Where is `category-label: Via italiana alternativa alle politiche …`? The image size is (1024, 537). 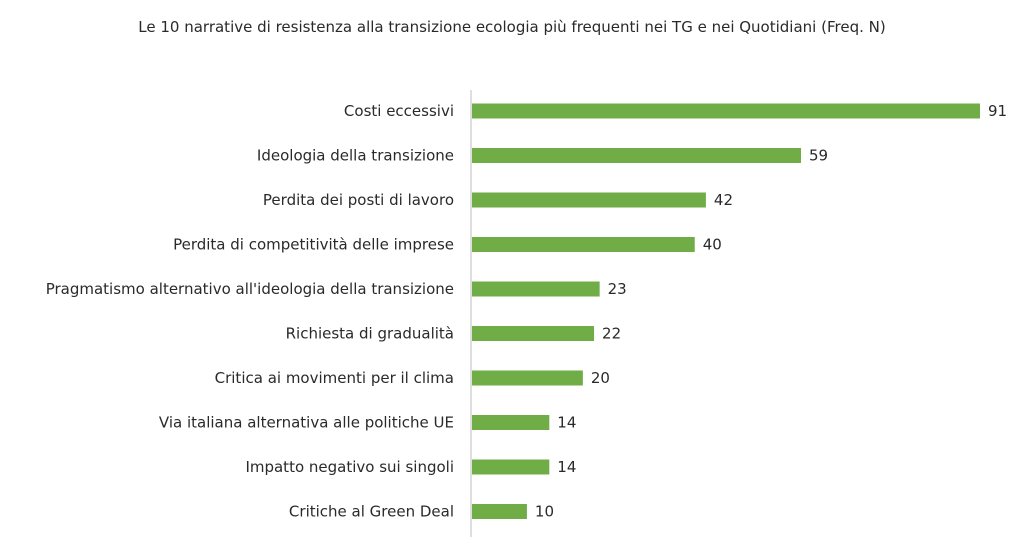 category-label: Via italiana alternativa alle politiche … is located at coordinates (306, 423).